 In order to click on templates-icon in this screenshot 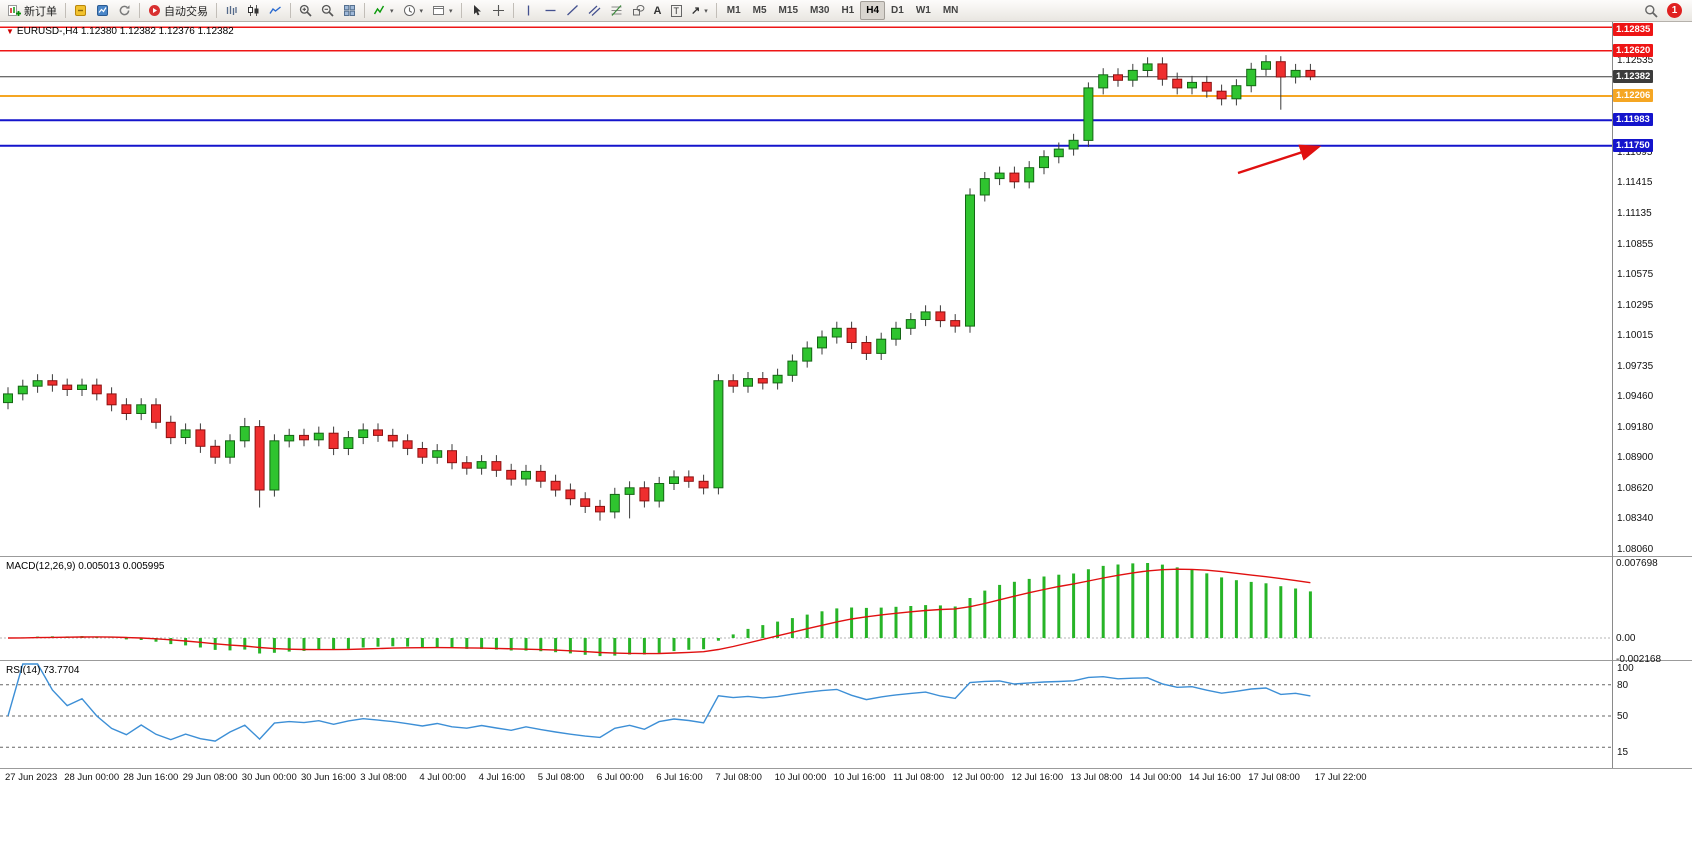, I will do `click(439, 10)`.